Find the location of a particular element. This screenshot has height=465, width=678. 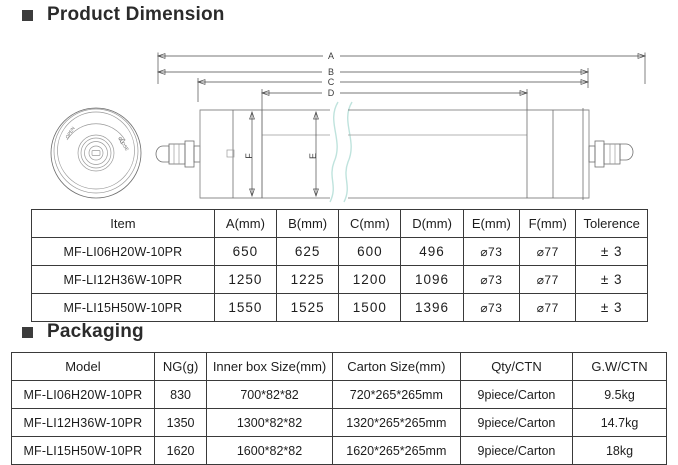

cell-inner-box-size: 1600*82*82 is located at coordinates (269, 450).